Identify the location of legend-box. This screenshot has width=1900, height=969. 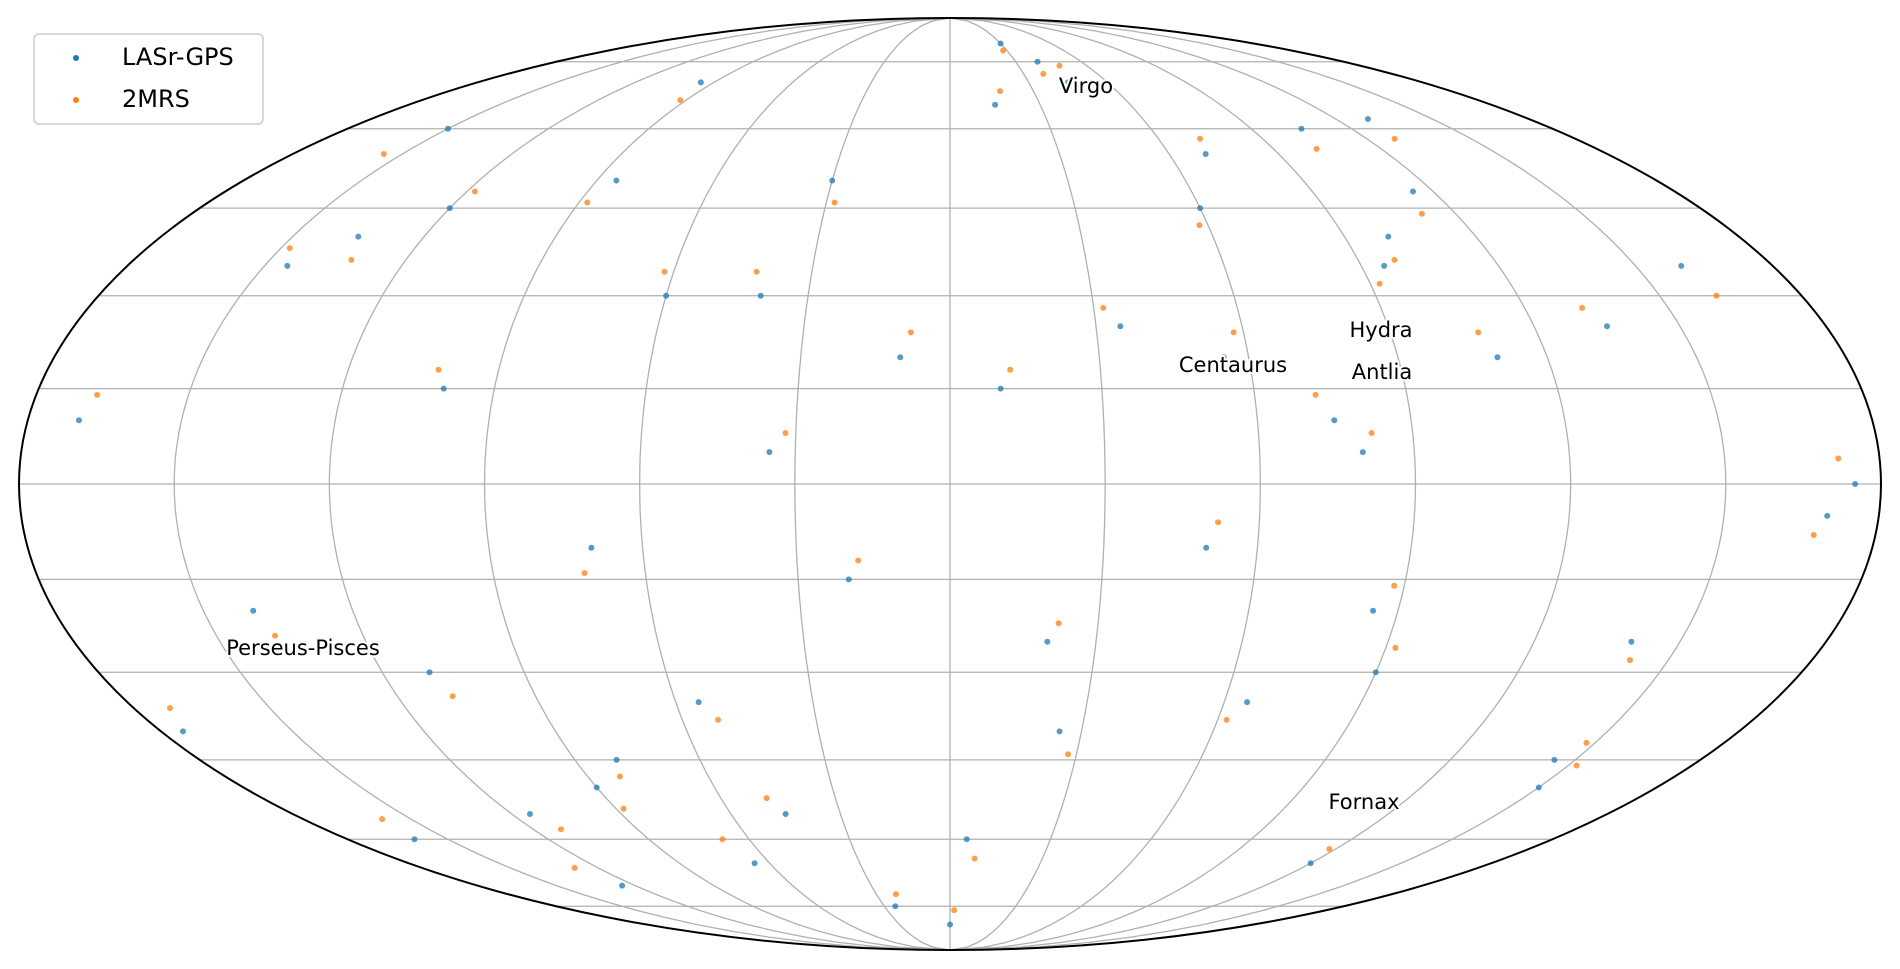
(148, 79).